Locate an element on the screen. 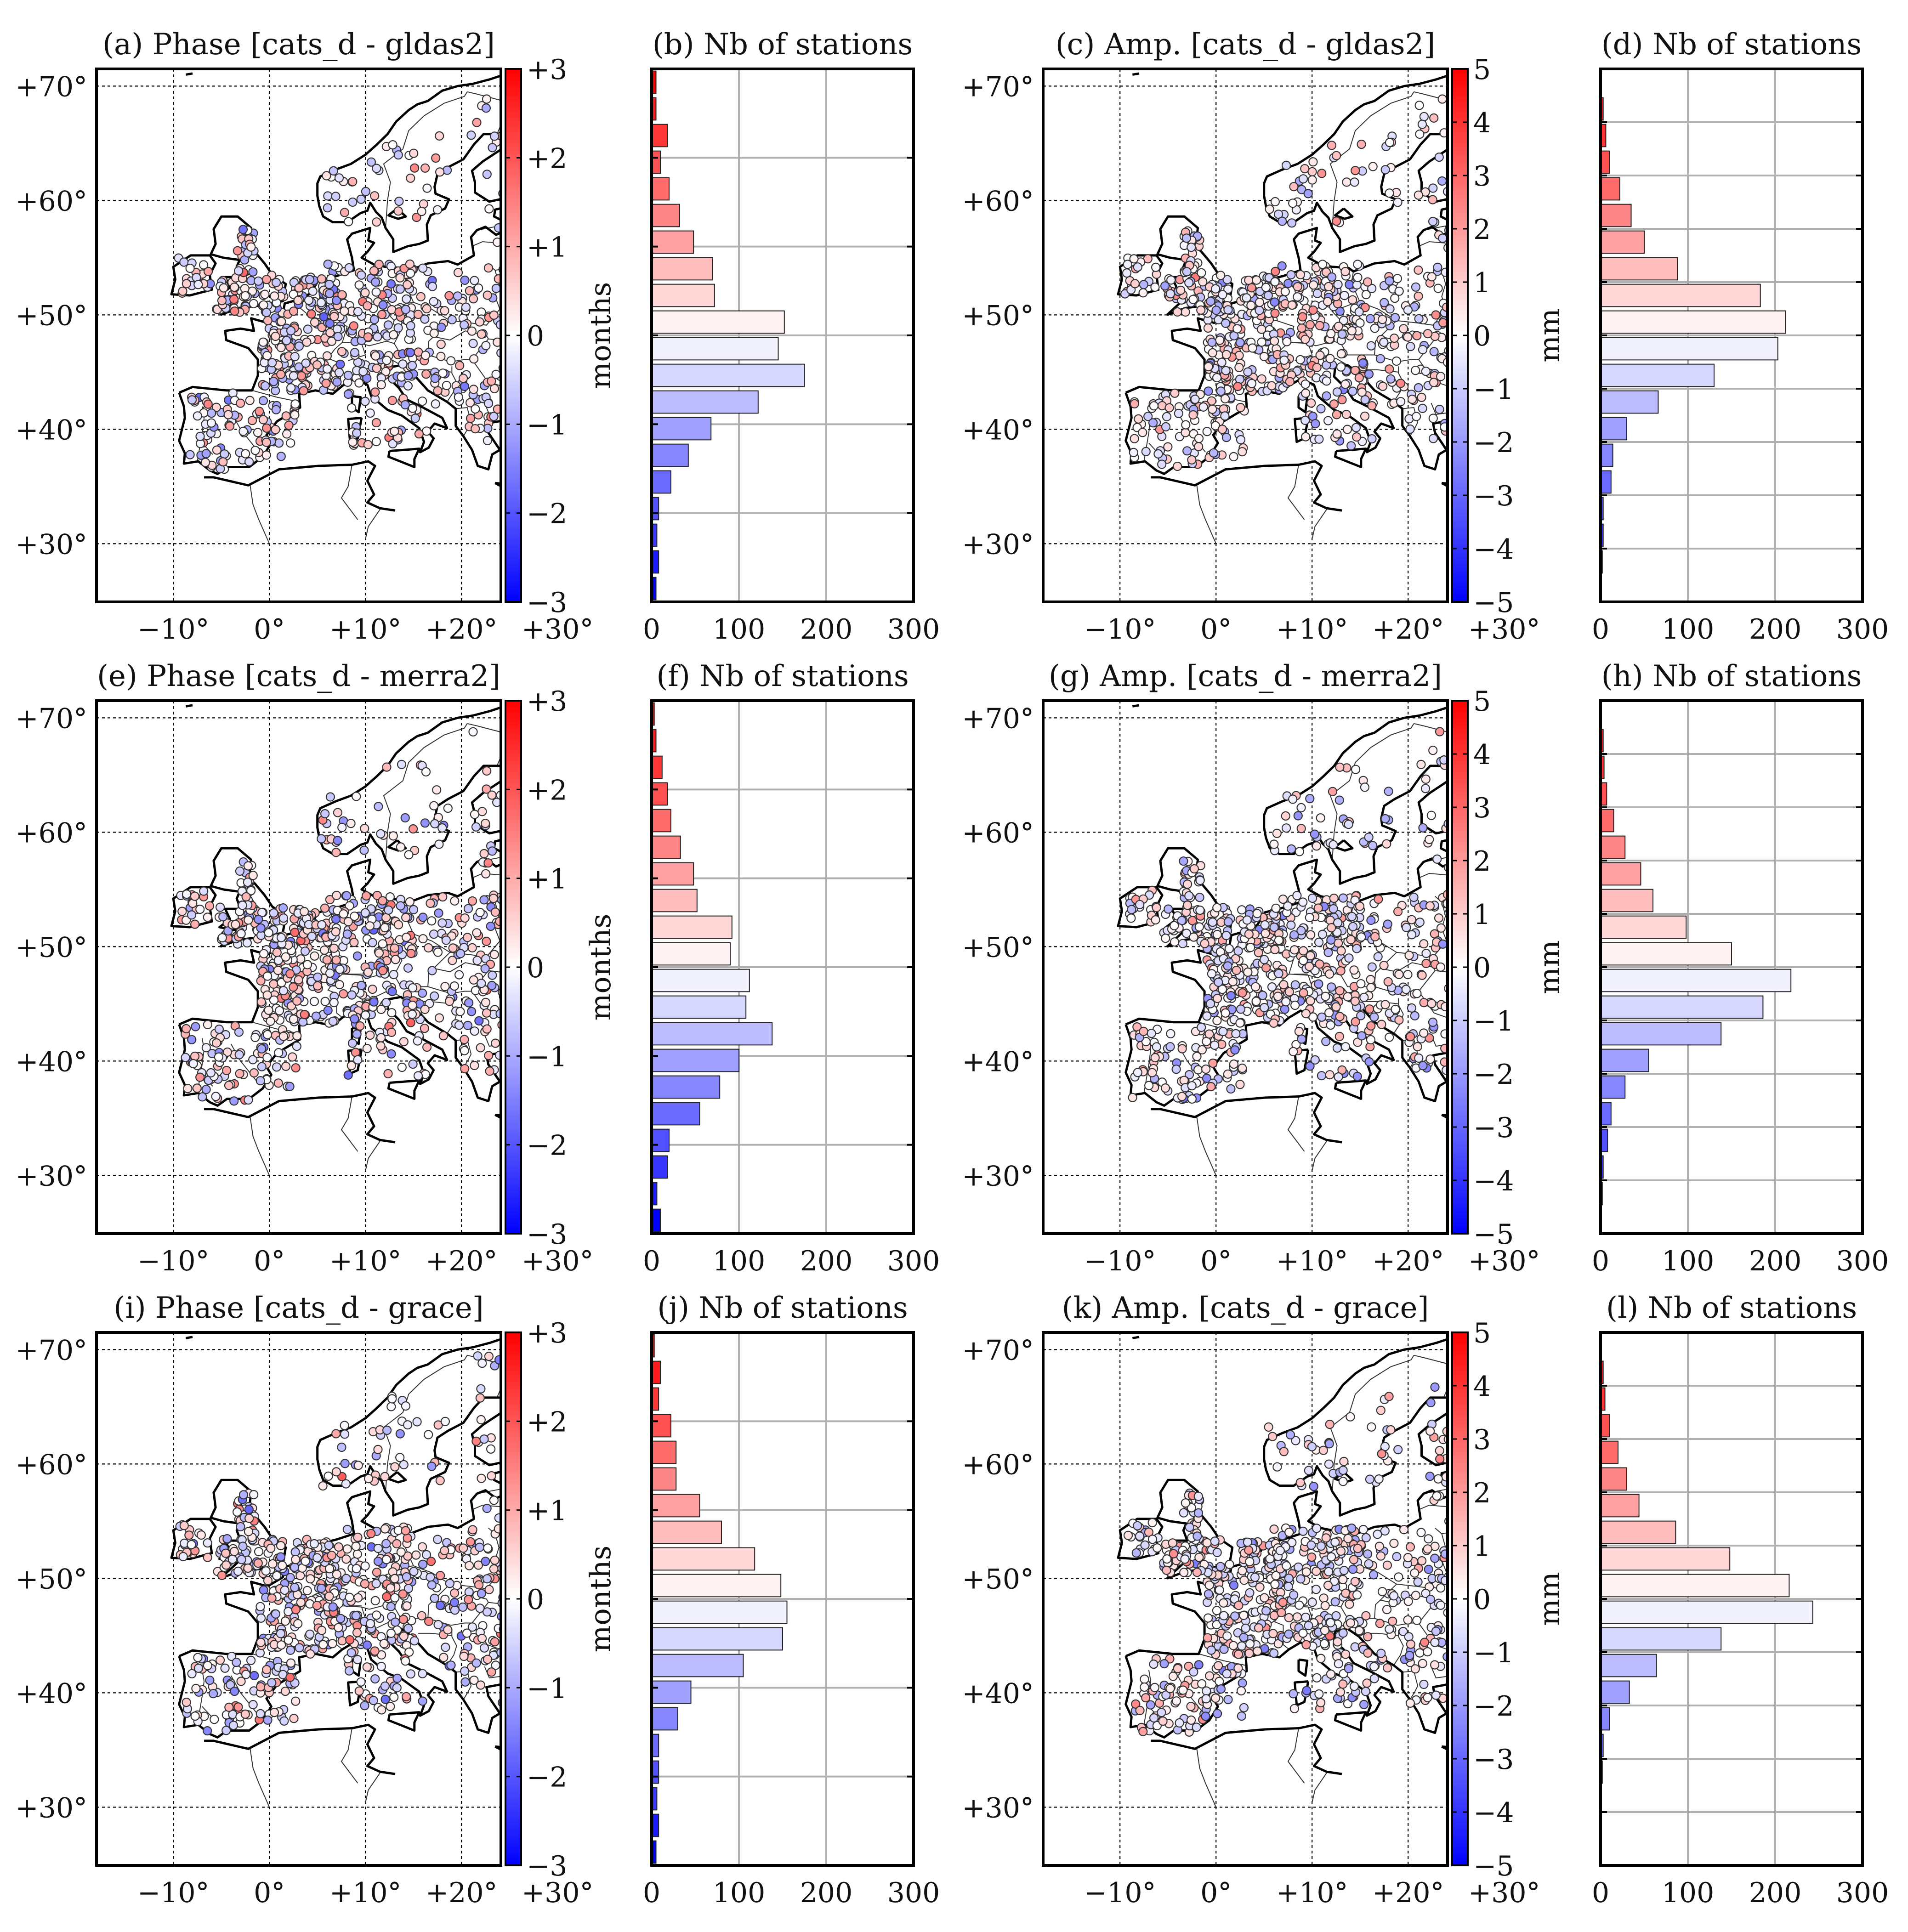 The height and width of the screenshot is (1932, 1908). colorbar-tick-label: −2 is located at coordinates (1493, 1075).